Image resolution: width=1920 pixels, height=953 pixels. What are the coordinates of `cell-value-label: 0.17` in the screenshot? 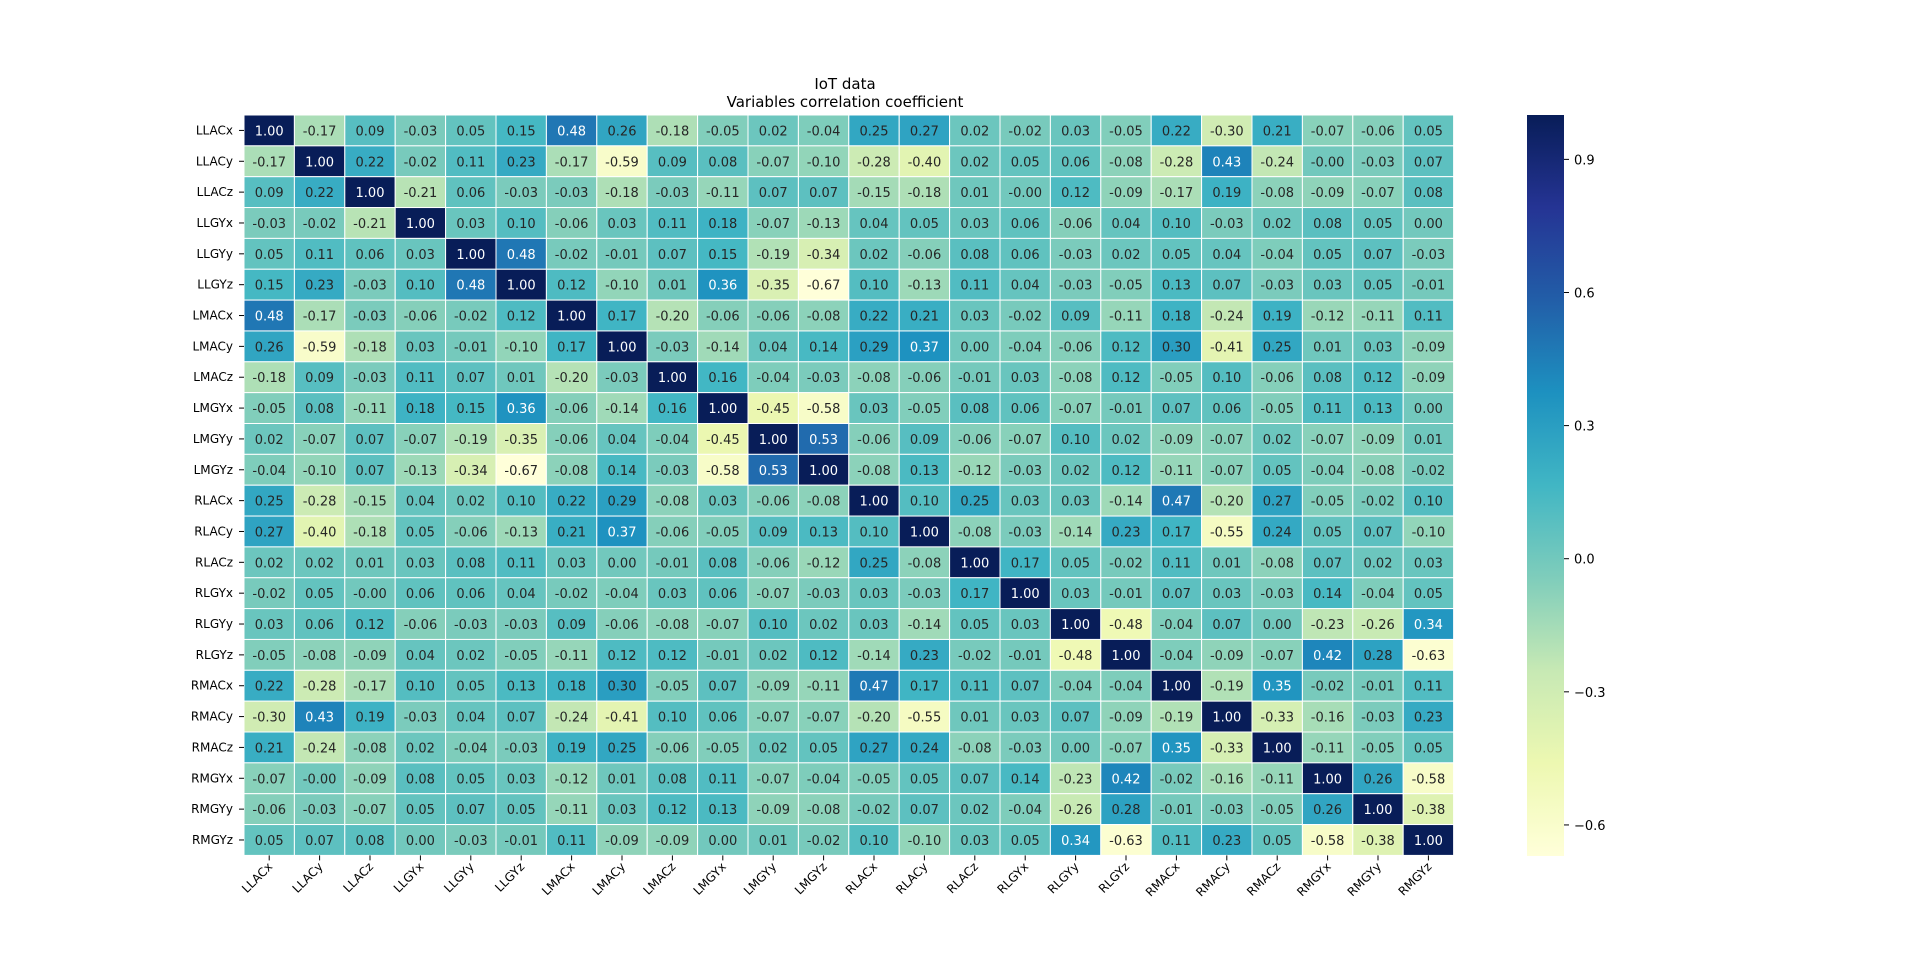 It's located at (1025, 563).